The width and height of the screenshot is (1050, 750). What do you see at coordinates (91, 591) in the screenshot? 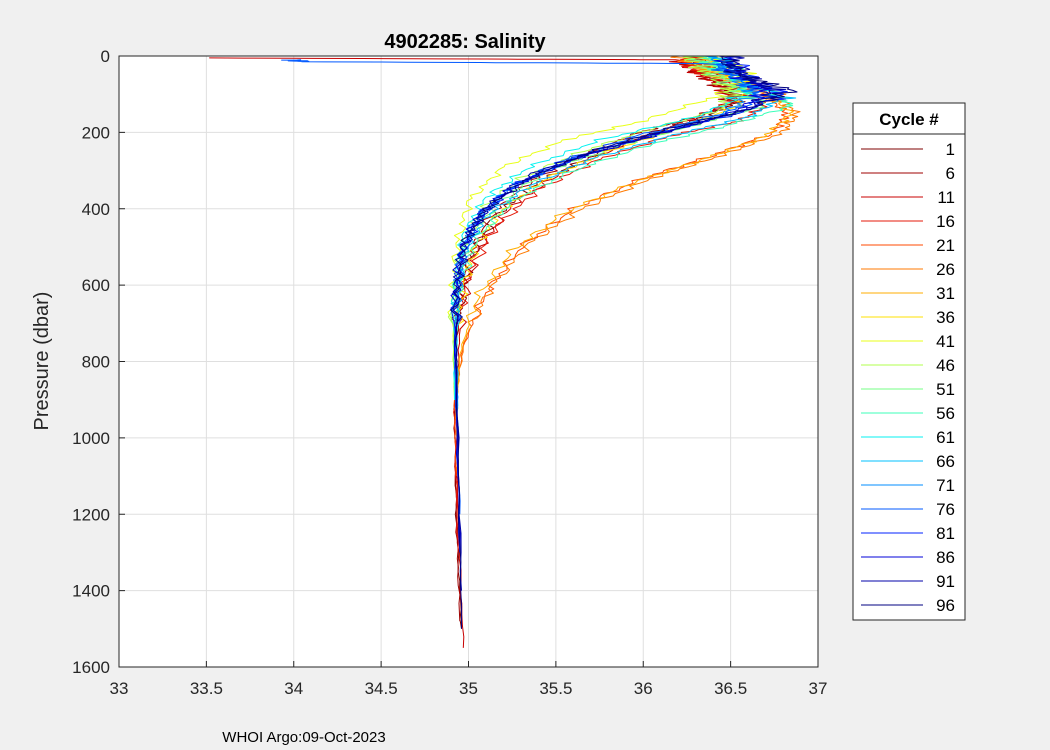
I see `y-tick-label: 1400` at bounding box center [91, 591].